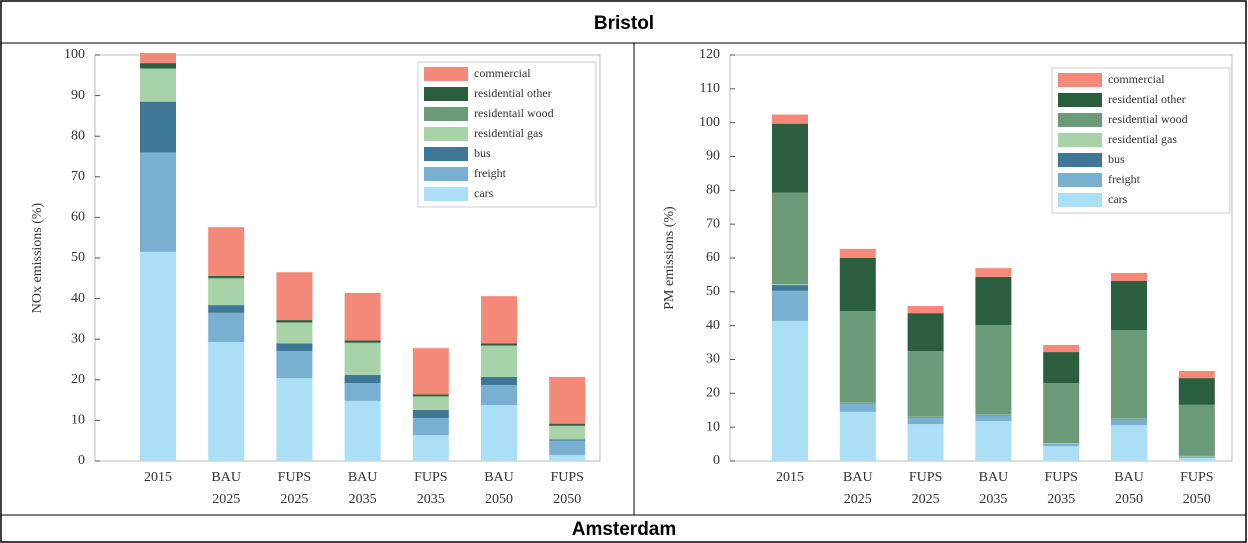 This screenshot has width=1248, height=543. What do you see at coordinates (78, 338) in the screenshot?
I see `y-tick-label: 30` at bounding box center [78, 338].